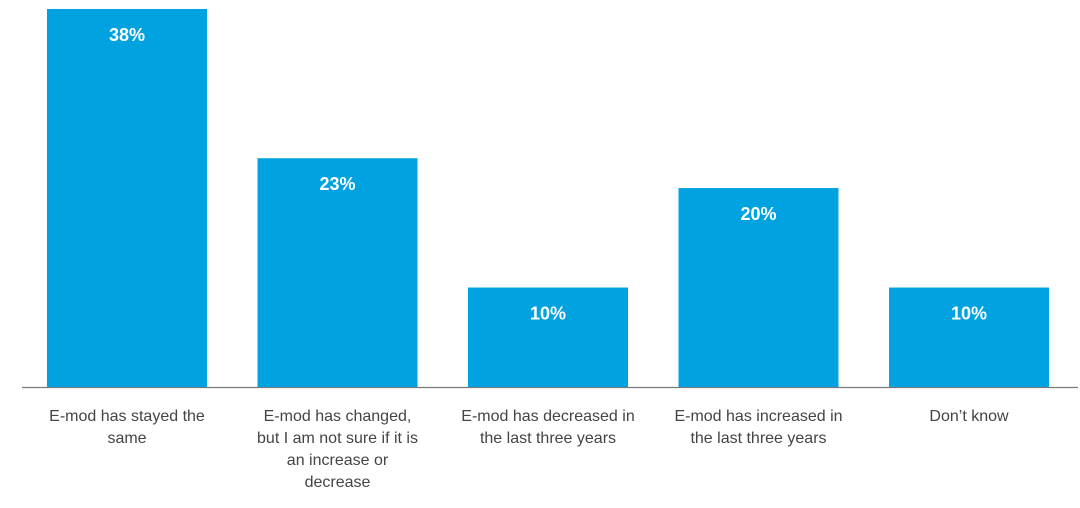 This screenshot has height=508, width=1080. Describe the element at coordinates (758, 214) in the screenshot. I see `bar-value-label-4: 20%` at that location.